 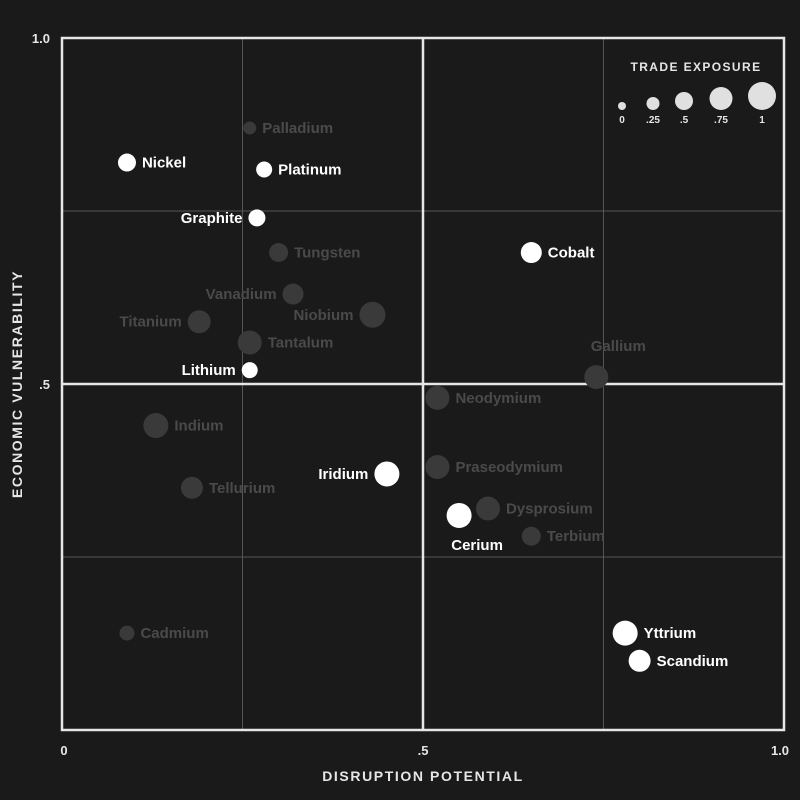 I want to click on point-label-cobalt: Cobalt, so click(x=571, y=253).